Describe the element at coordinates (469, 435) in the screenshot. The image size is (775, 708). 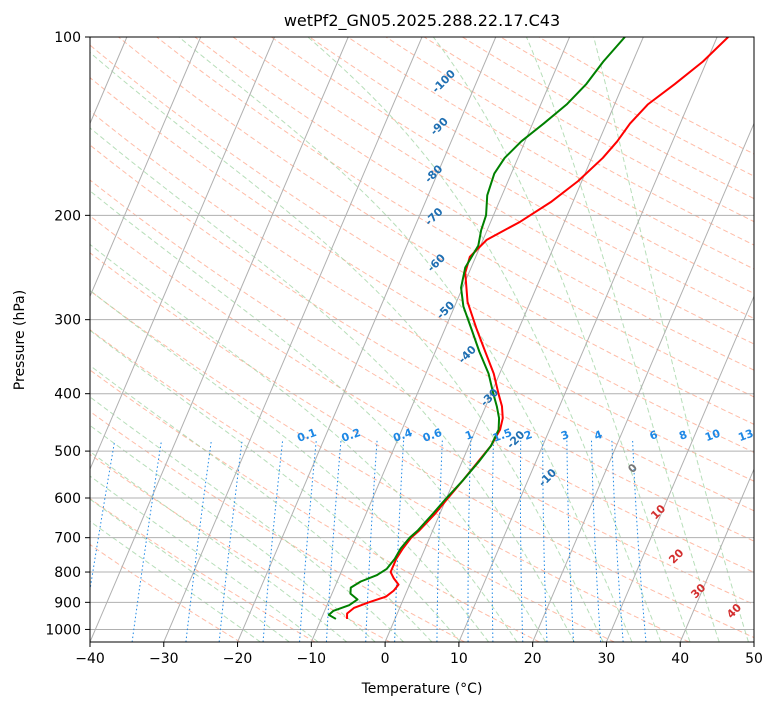
I see `mixing-ratio-label: 1` at that location.